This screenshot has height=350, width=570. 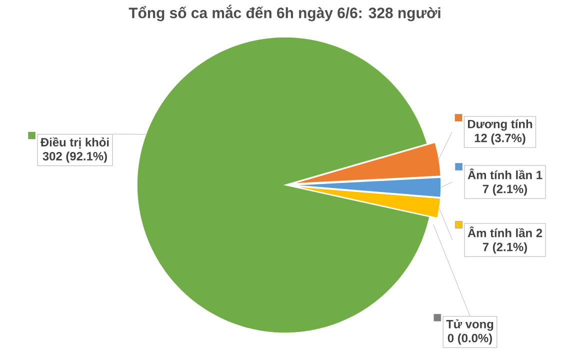 I want to click on data-label: 12 (3.7%), so click(x=500, y=139).